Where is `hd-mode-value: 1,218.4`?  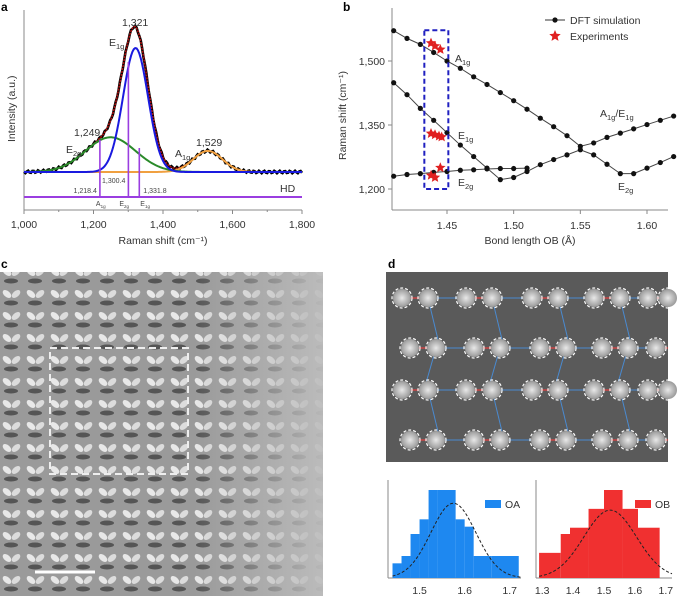
hd-mode-value: 1,218.4 is located at coordinates (85, 191).